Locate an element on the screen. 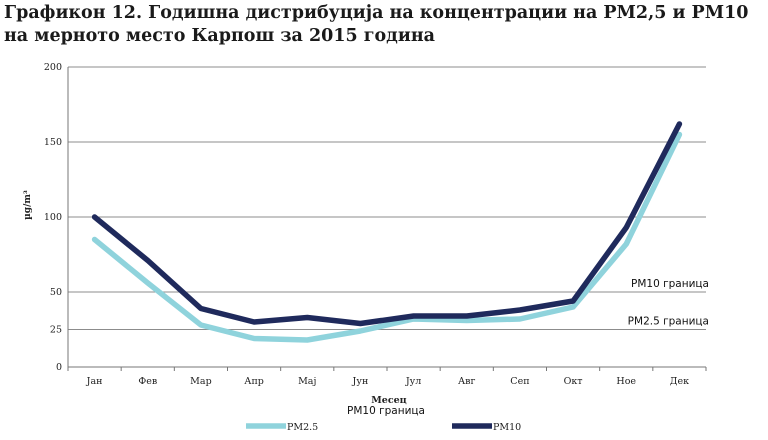 The height and width of the screenshot is (440, 768). y-tick-label: 50 is located at coordinates (56, 292).